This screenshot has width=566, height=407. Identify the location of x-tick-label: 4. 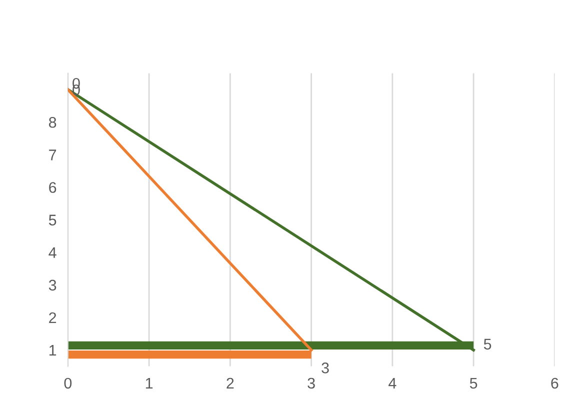
(392, 383).